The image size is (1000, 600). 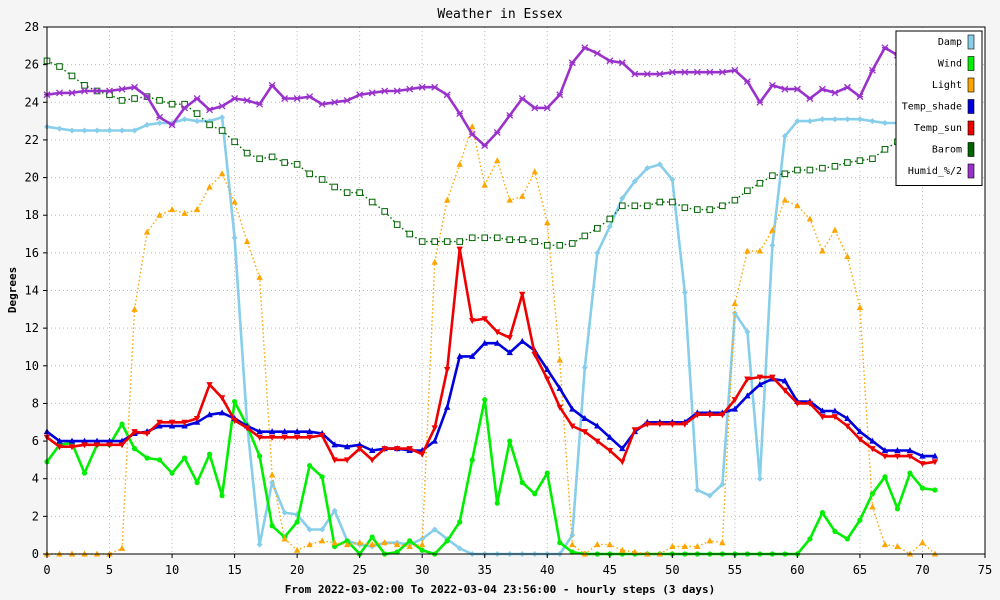 I want to click on y-tick-label: 4, so click(x=35, y=479).